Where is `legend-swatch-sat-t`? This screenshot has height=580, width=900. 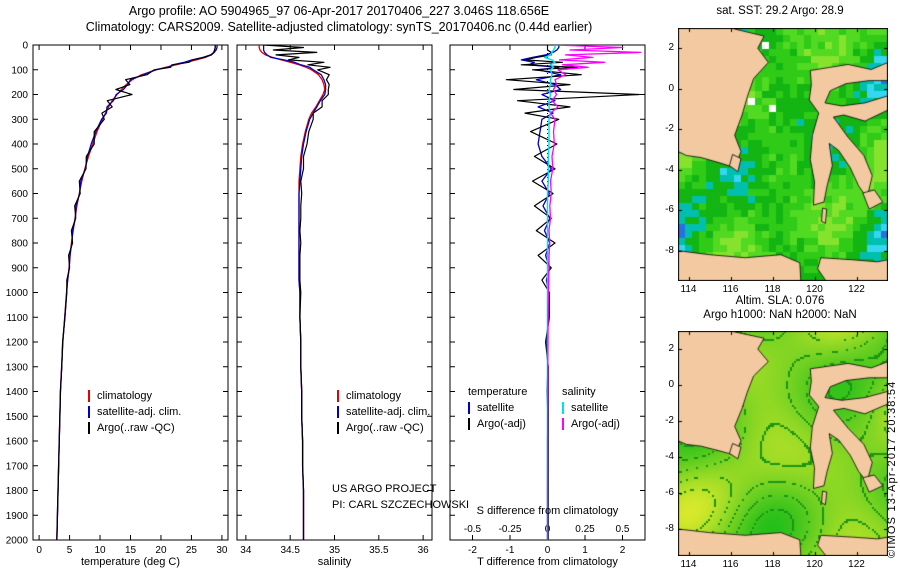 legend-swatch-sat-t is located at coordinates (469, 408).